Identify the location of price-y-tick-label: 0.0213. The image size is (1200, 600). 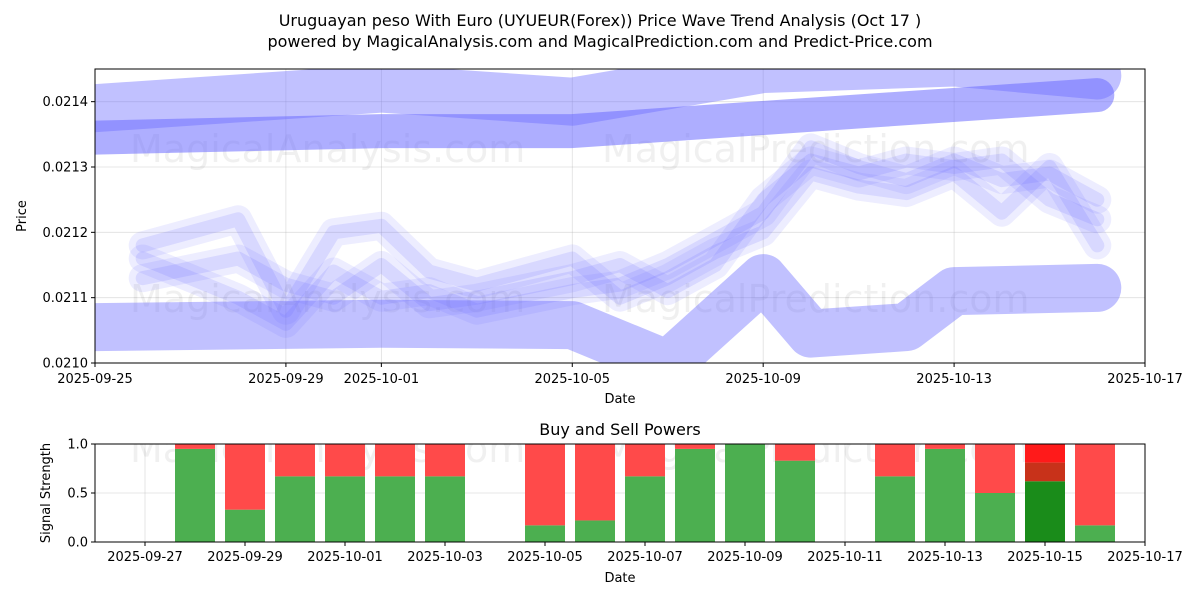
(66, 168).